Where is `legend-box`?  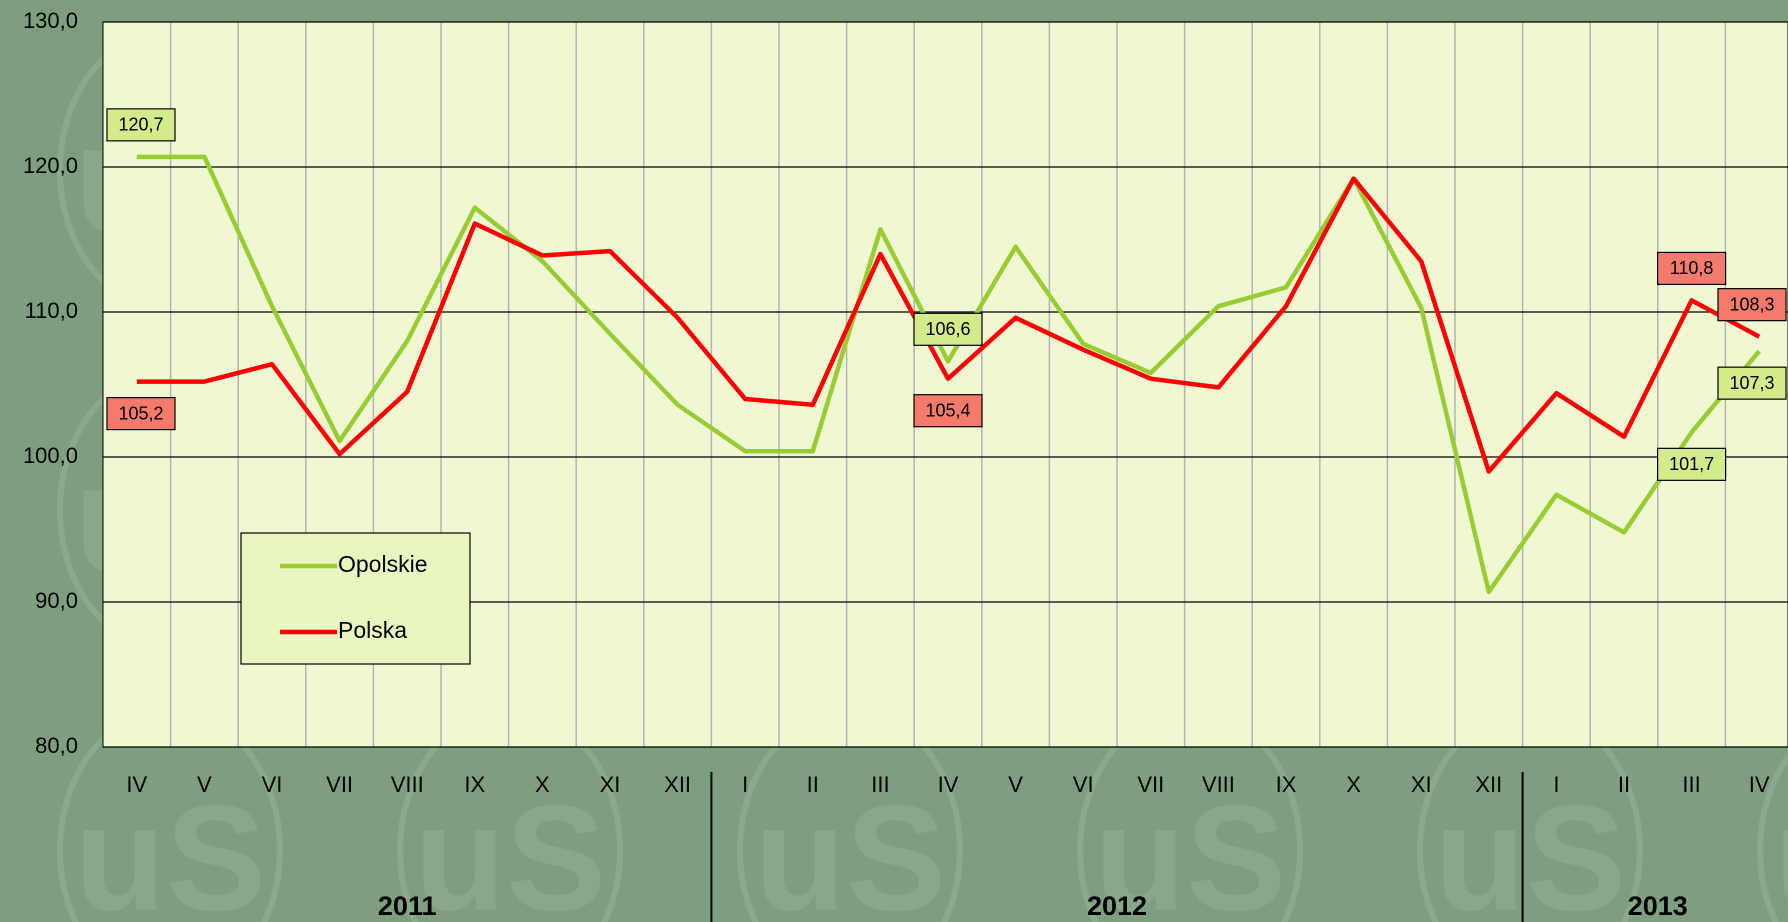
legend-box is located at coordinates (355, 598).